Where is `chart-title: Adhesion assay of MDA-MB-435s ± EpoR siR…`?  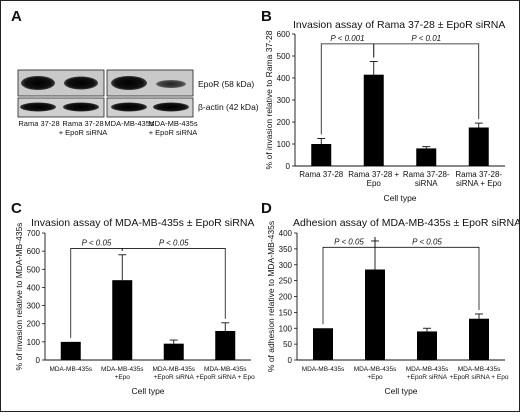
chart-title: Adhesion assay of MDA-MB-435s ± EpoR siR… is located at coordinates (406, 223).